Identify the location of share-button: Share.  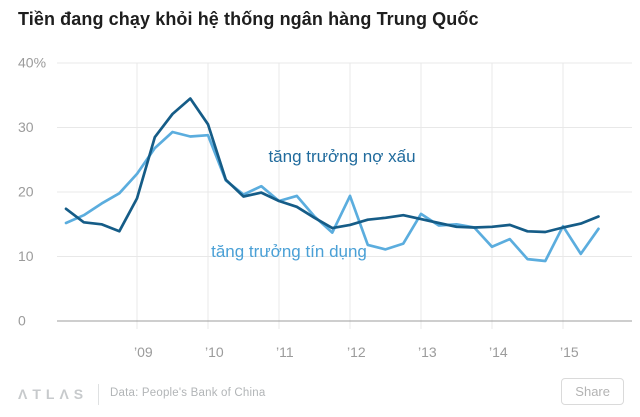
(592, 391).